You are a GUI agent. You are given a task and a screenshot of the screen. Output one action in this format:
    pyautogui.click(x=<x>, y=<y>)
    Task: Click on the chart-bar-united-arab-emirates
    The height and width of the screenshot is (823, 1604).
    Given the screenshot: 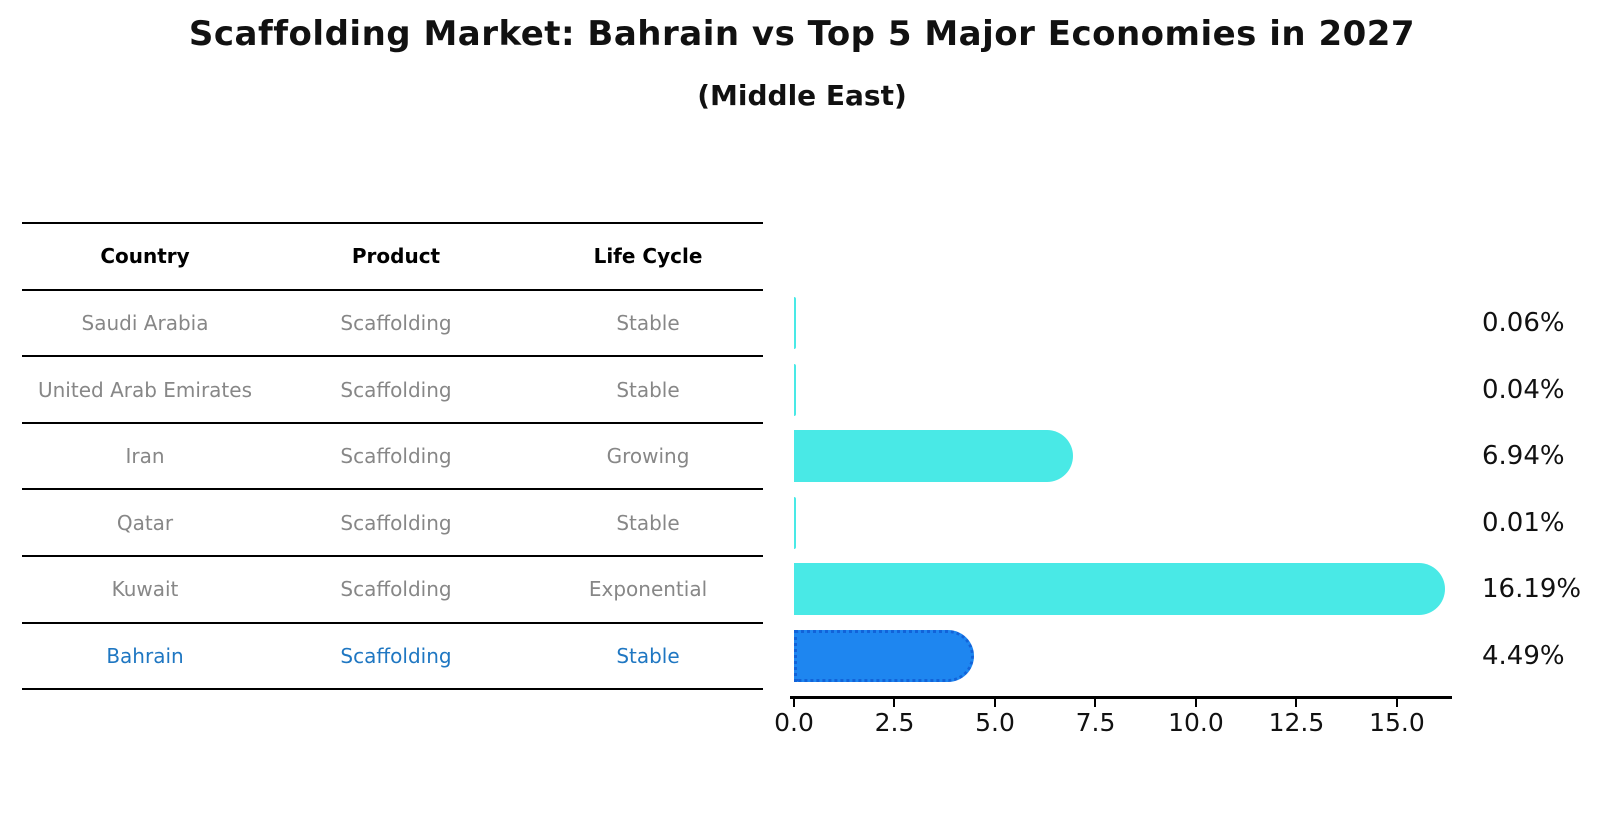 What is the action you would take?
    pyautogui.click(x=795, y=389)
    